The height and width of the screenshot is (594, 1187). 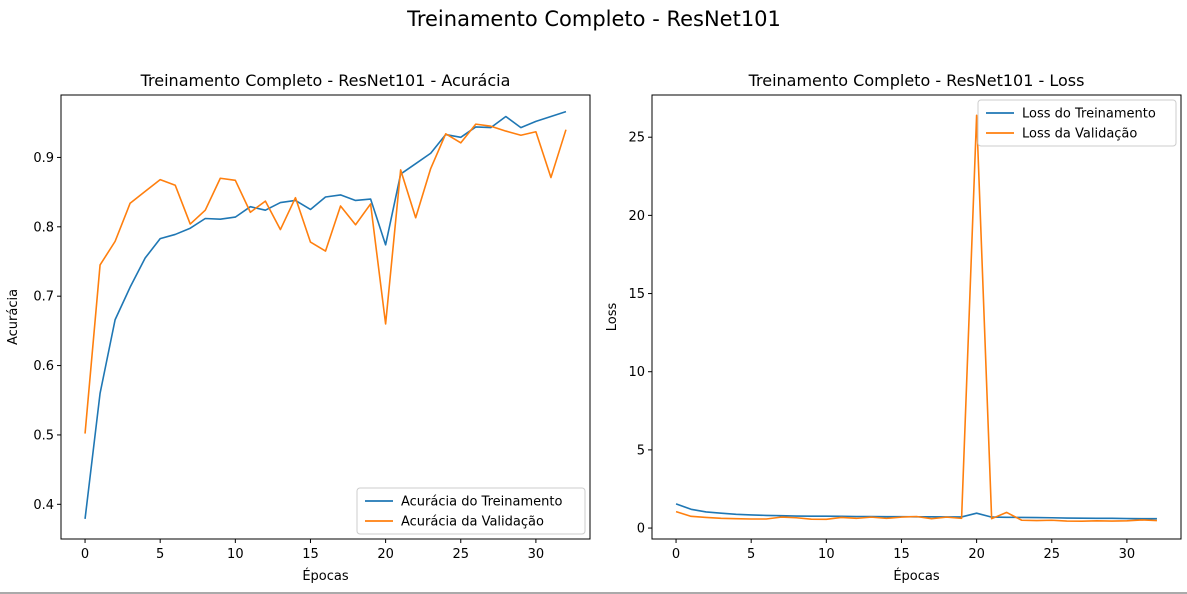 What do you see at coordinates (1089, 114) in the screenshot?
I see `legend-label: Loss do Treinamento` at bounding box center [1089, 114].